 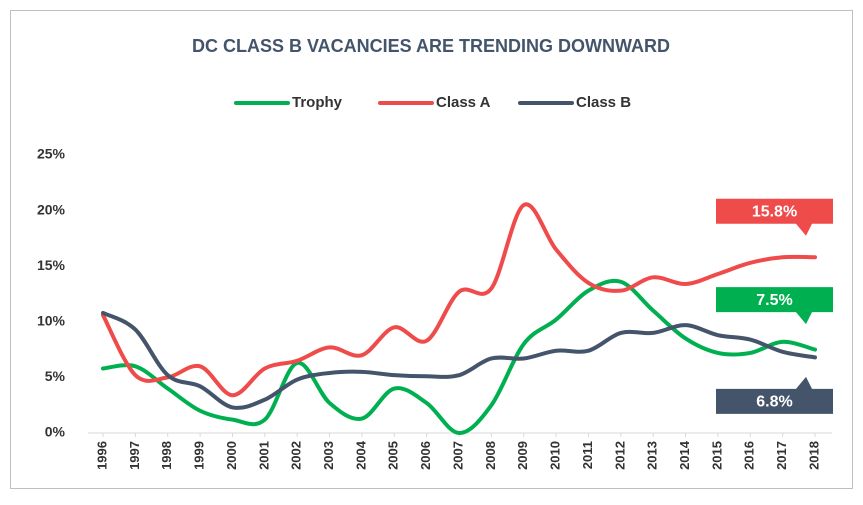 I want to click on x-tick-label: 1999, so click(x=199, y=455).